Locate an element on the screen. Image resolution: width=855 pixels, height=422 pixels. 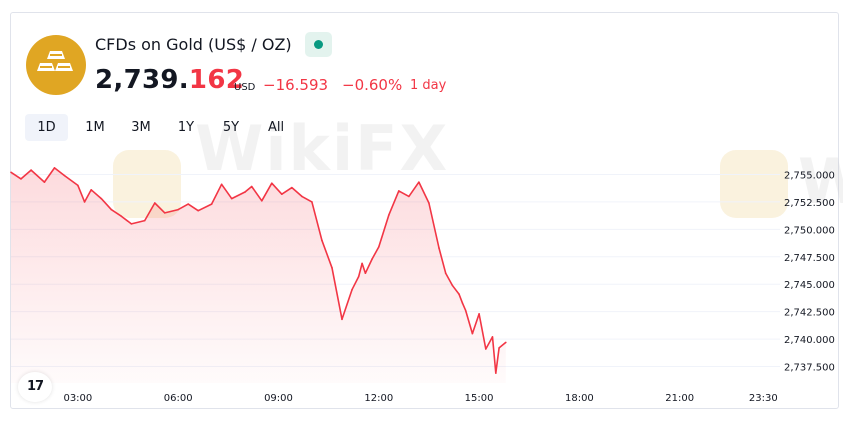
range-button-5y: 5Y is located at coordinates (231, 127).